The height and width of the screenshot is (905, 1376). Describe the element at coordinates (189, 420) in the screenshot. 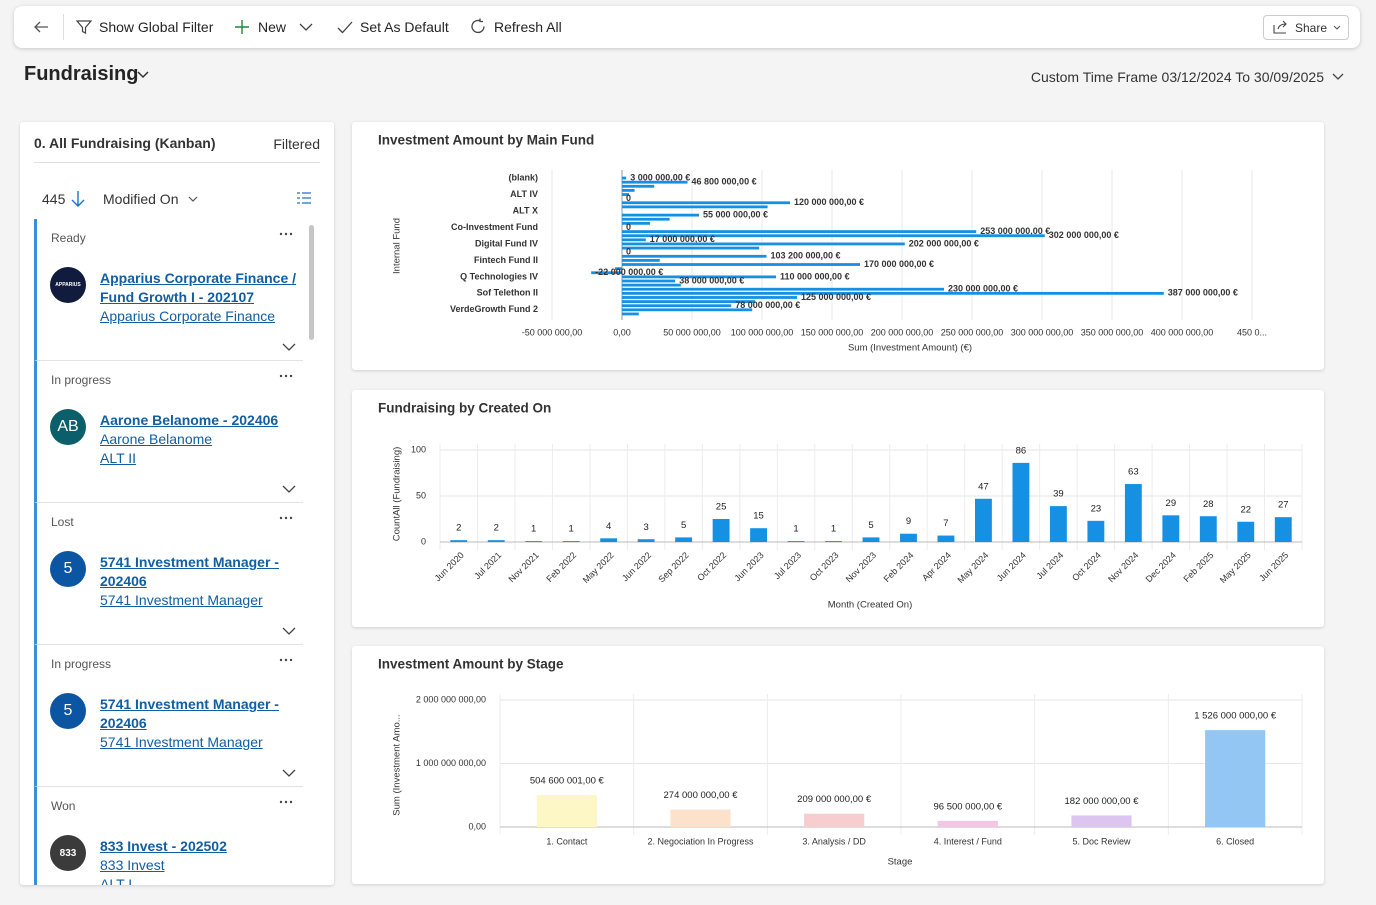

I see `card-title: Aarone Belanome - 202406` at that location.